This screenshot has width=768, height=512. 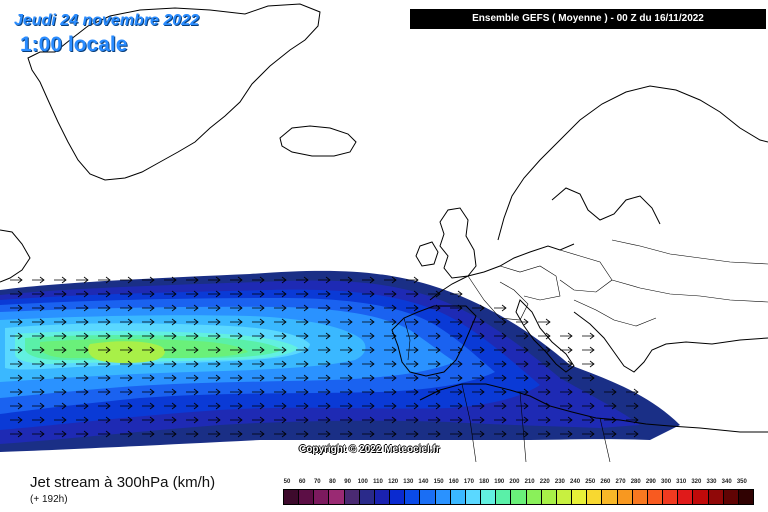 I want to click on iberia-coast, so click(x=434, y=341).